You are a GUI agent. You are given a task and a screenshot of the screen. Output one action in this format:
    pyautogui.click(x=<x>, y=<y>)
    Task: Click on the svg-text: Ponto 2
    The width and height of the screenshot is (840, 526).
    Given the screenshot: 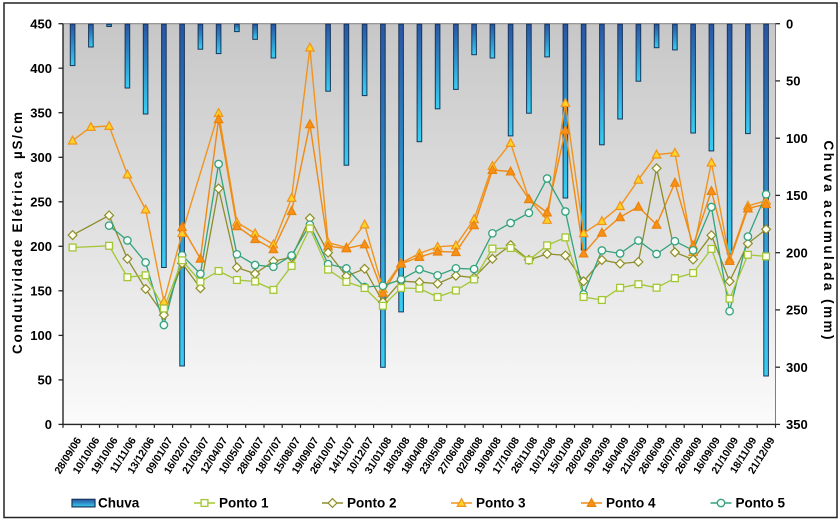 What is the action you would take?
    pyautogui.click(x=372, y=503)
    